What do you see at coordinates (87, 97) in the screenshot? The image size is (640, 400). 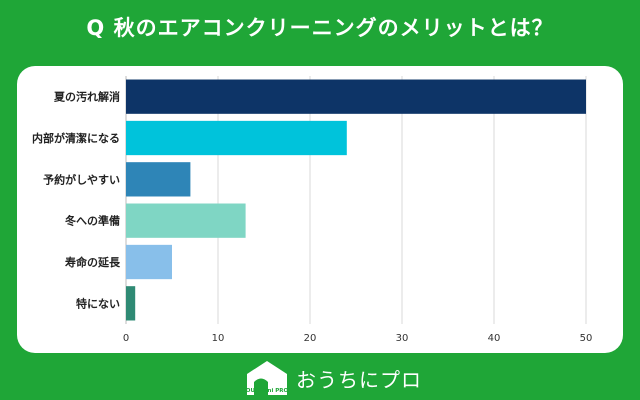 I see `category-label: 夏の汚れ解消` at bounding box center [87, 97].